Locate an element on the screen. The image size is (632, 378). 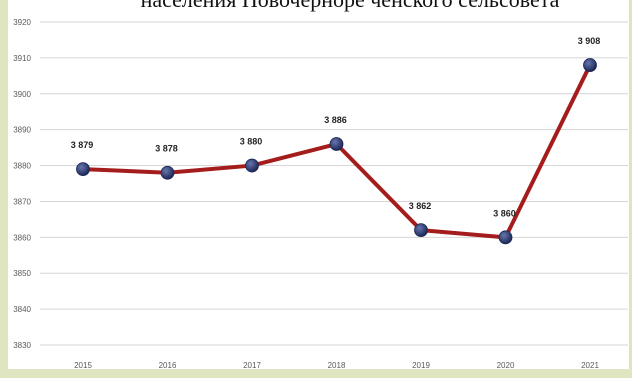
x-tick-label: 2021 is located at coordinates (590, 365).